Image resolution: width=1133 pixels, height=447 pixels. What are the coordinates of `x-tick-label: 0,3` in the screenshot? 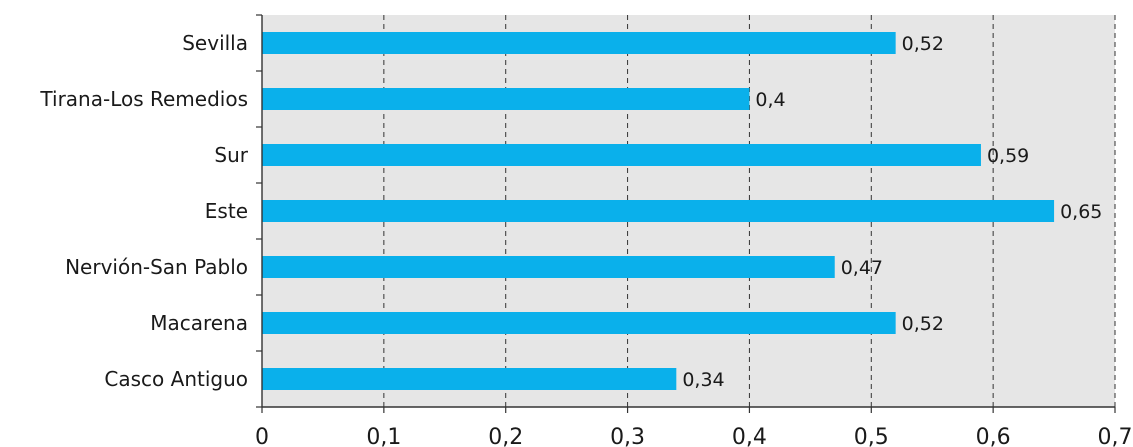 It's located at (627, 436).